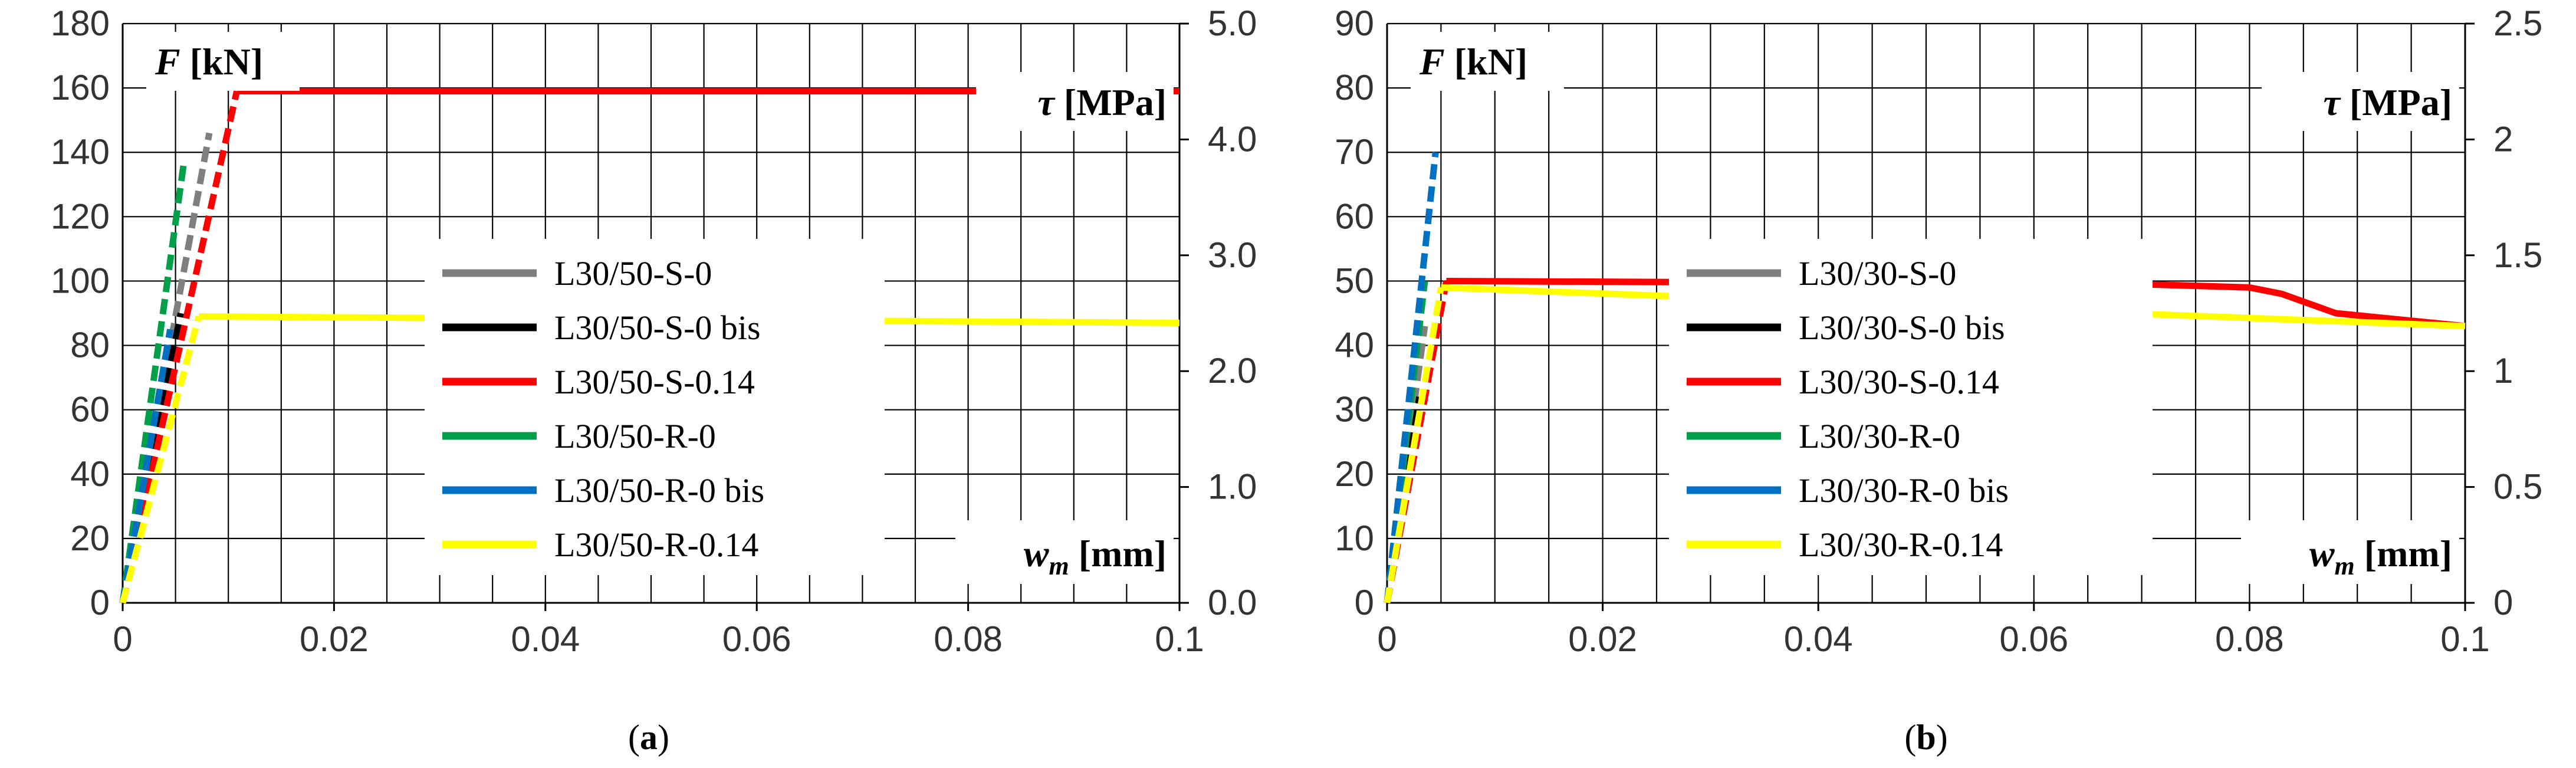  I want to click on y2-tick-label: 2, so click(2503, 139).